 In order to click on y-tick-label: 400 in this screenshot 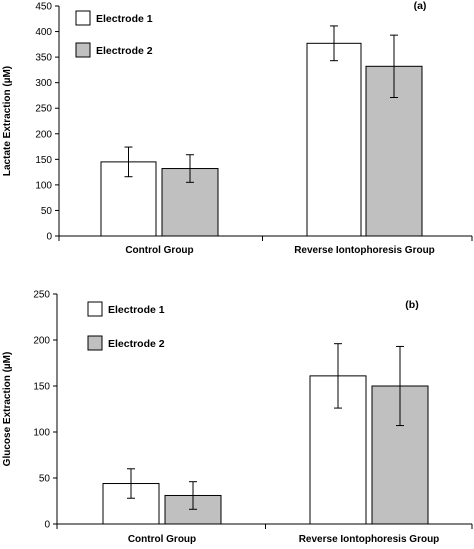, I will do `click(43, 32)`.